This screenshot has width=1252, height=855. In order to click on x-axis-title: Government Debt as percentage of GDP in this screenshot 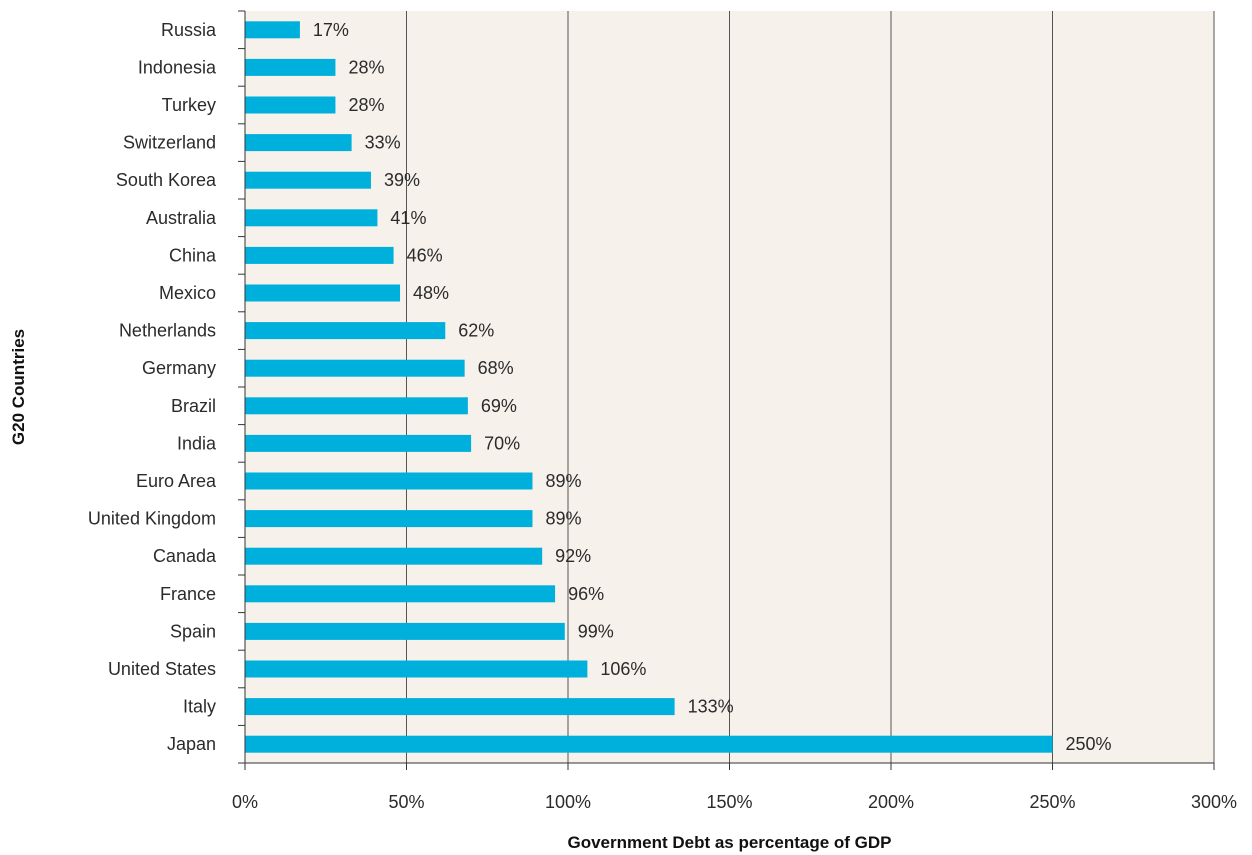, I will do `click(729, 842)`.